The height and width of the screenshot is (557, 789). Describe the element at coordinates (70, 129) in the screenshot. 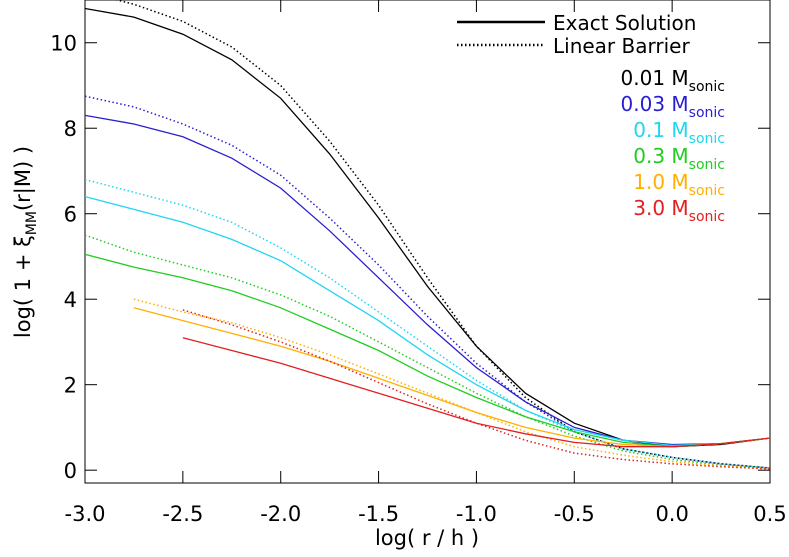

I see `y-tick-label: 8` at that location.